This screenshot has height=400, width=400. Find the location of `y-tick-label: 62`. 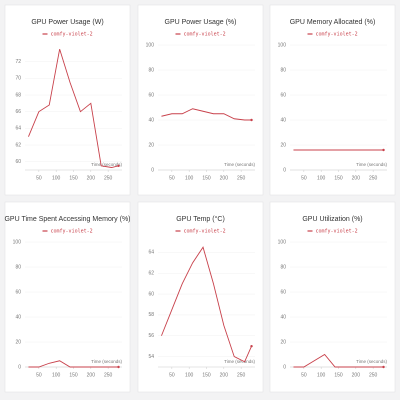

y-tick-label: 62 is located at coordinates (151, 274).